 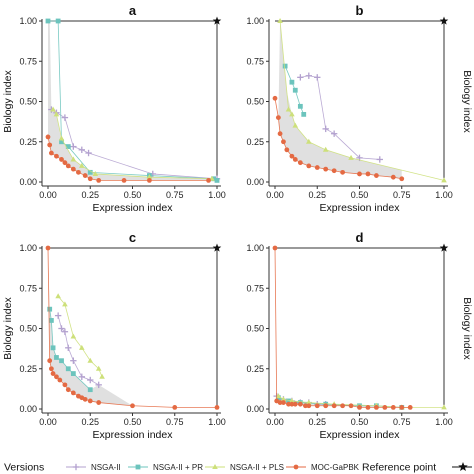 What do you see at coordinates (360, 237) in the screenshot?
I see `panel-title: d` at bounding box center [360, 237].